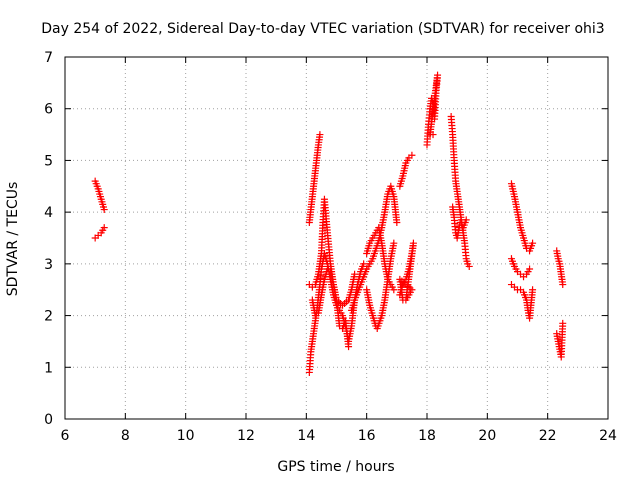  What do you see at coordinates (186, 436) in the screenshot?
I see `x-tick-label: 10` at bounding box center [186, 436].